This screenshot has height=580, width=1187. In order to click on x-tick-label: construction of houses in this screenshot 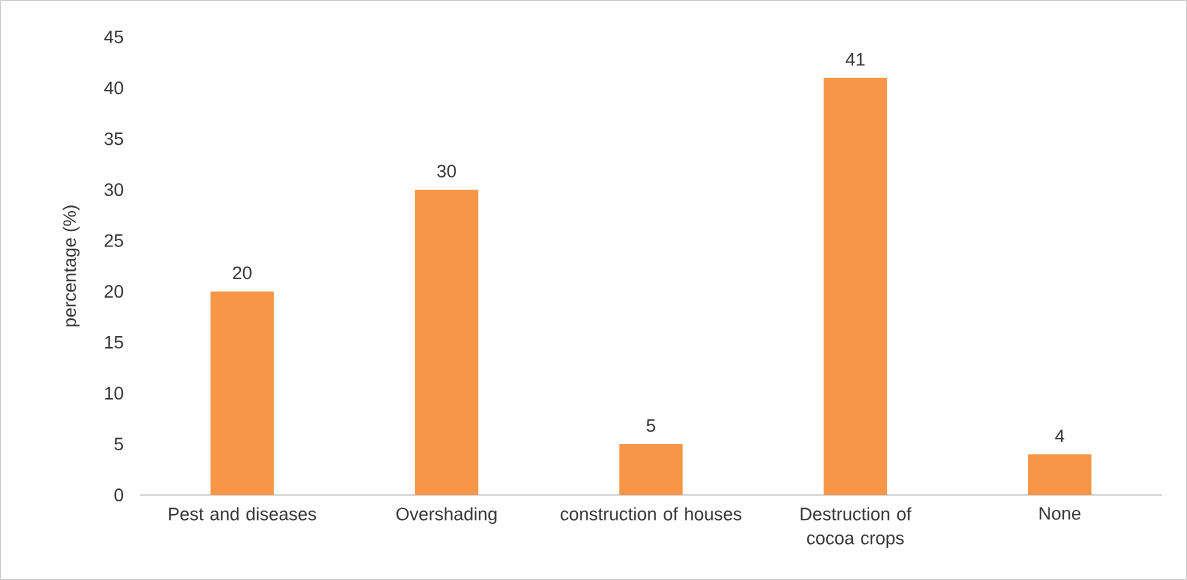, I will do `click(651, 514)`.